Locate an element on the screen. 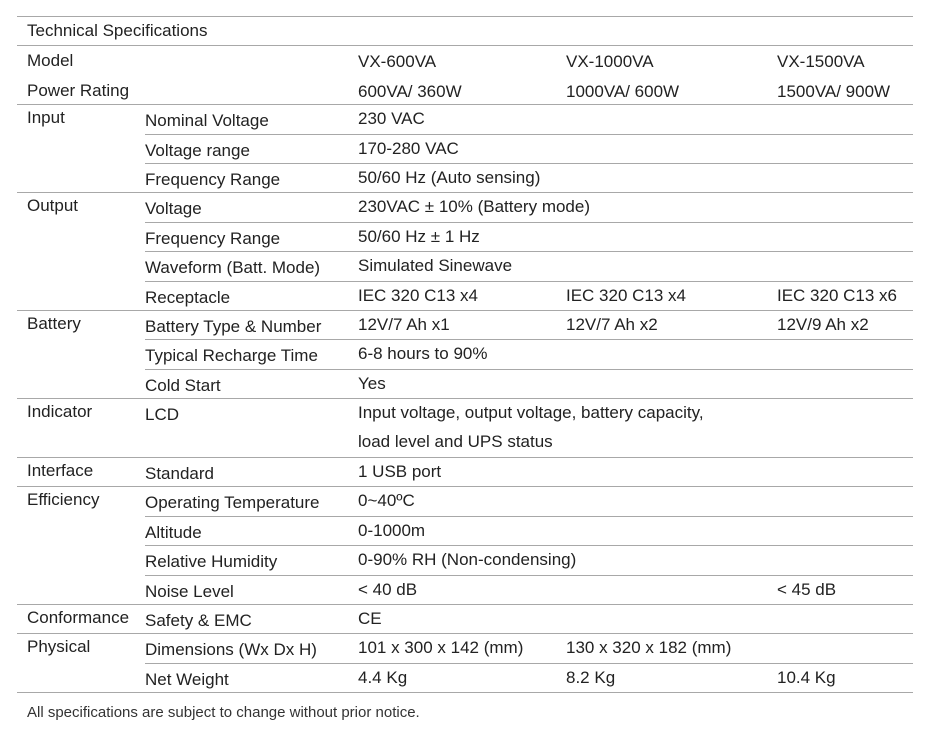 Image resolution: width=941 pixels, height=744 pixels. header-cell: VX-1000VA is located at coordinates (610, 61).